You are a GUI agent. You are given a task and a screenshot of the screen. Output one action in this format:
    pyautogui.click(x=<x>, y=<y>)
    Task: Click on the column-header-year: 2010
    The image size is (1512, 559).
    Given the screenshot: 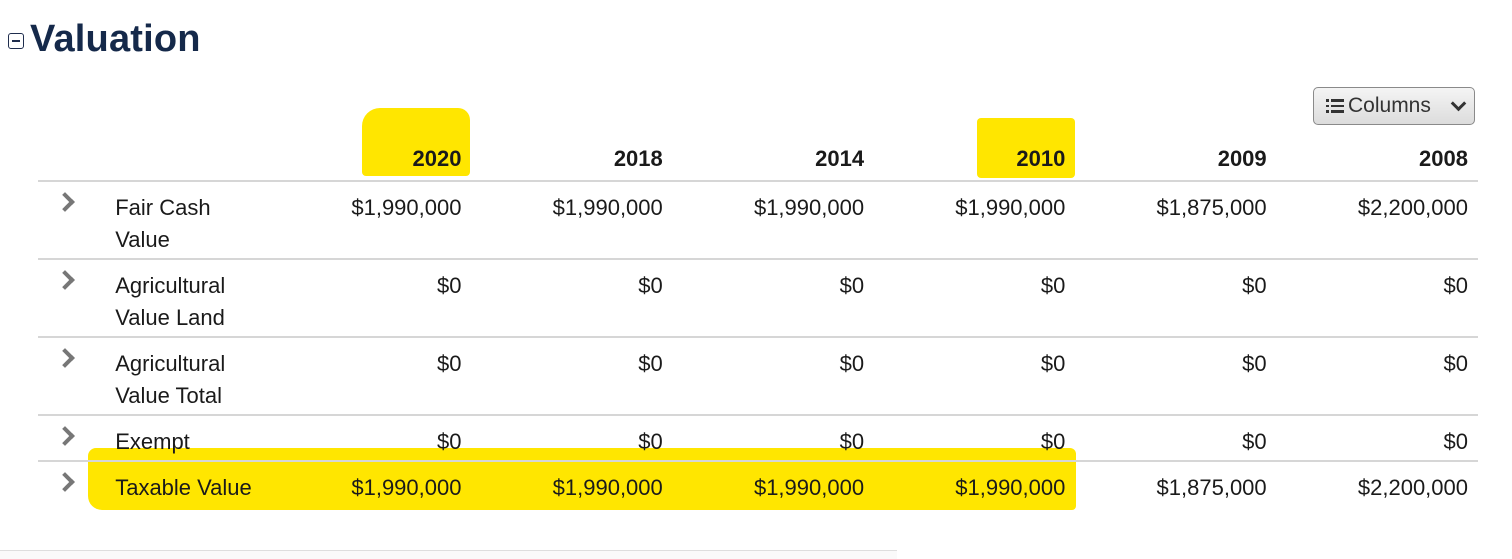 What is the action you would take?
    pyautogui.click(x=1041, y=158)
    